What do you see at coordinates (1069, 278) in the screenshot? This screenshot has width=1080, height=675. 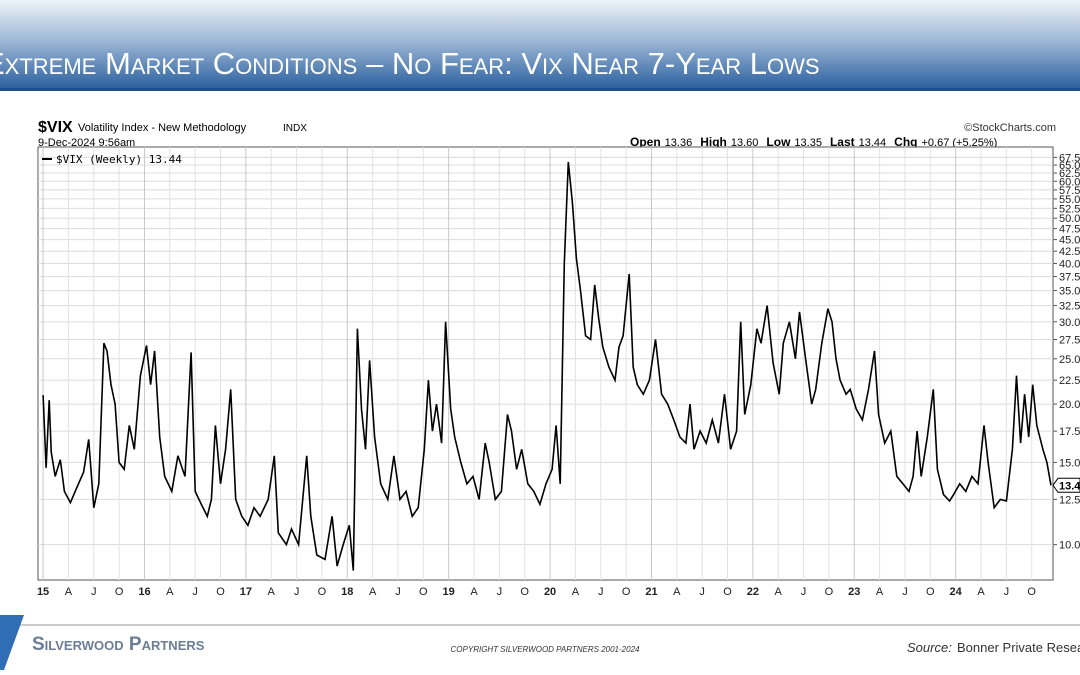 I see `y-tick-label: 37.5` at bounding box center [1069, 278].